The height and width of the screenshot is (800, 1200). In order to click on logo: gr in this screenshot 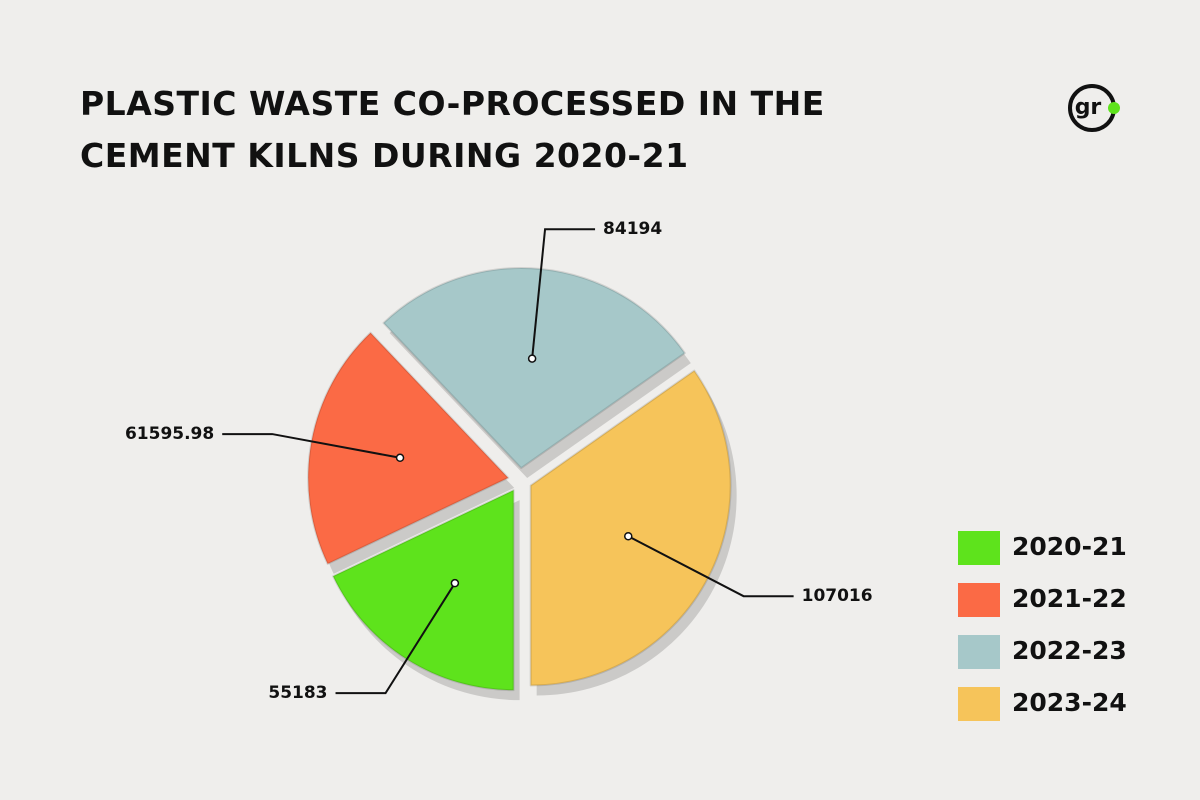, I will do `click(1088, 107)`.